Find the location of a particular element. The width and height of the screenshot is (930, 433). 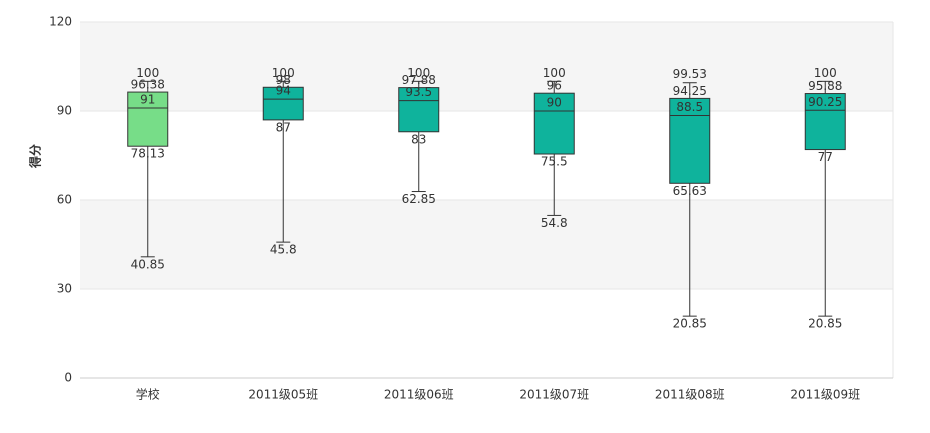

value-label: 45.8 is located at coordinates (283, 250).